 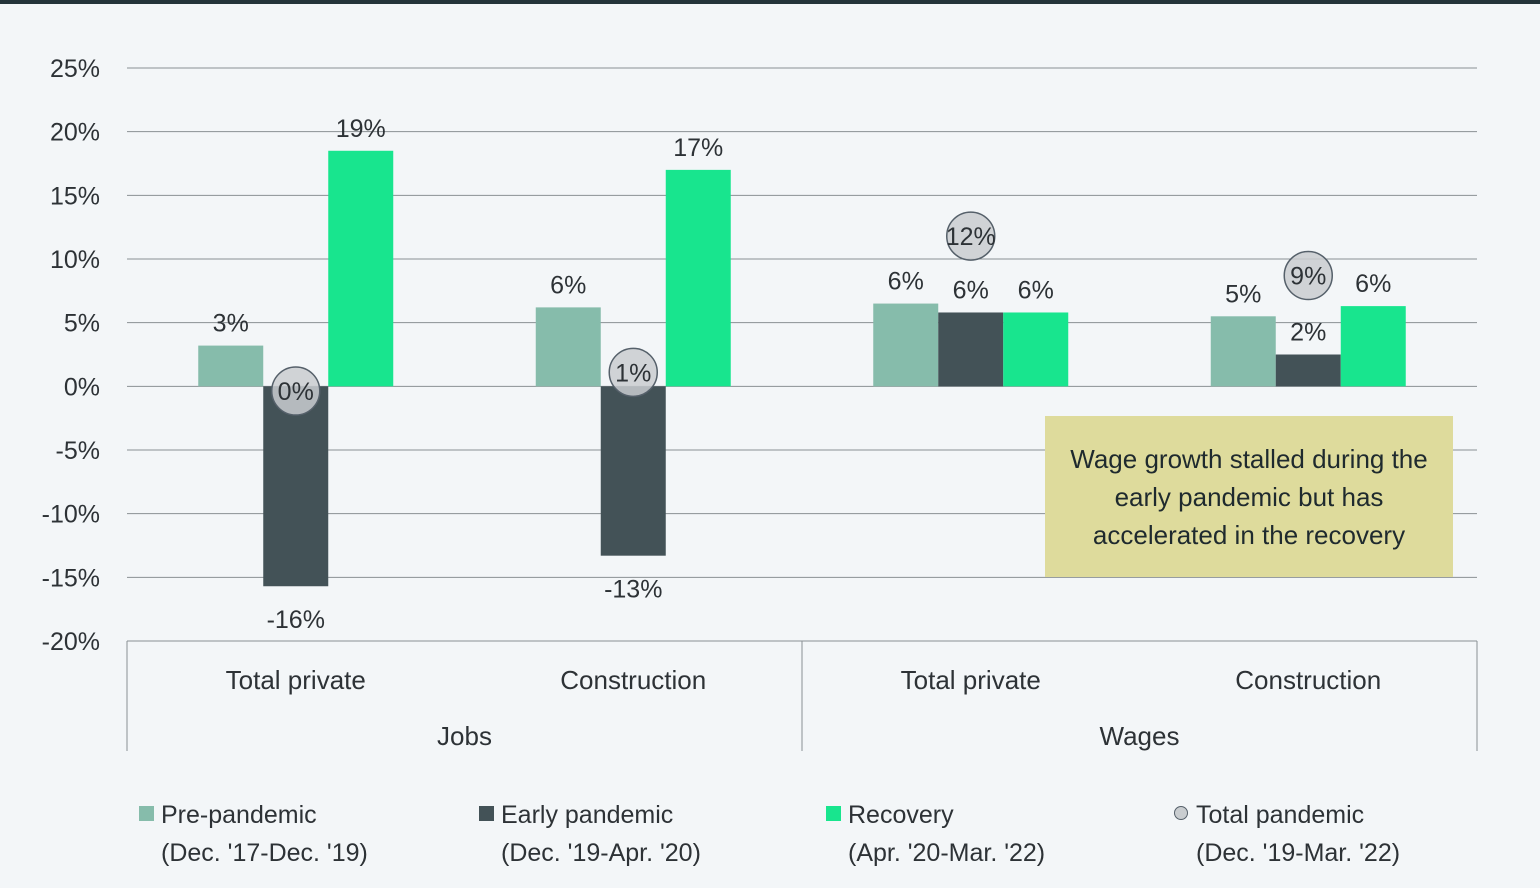 What do you see at coordinates (296, 620) in the screenshot?
I see `data-label: -16%` at bounding box center [296, 620].